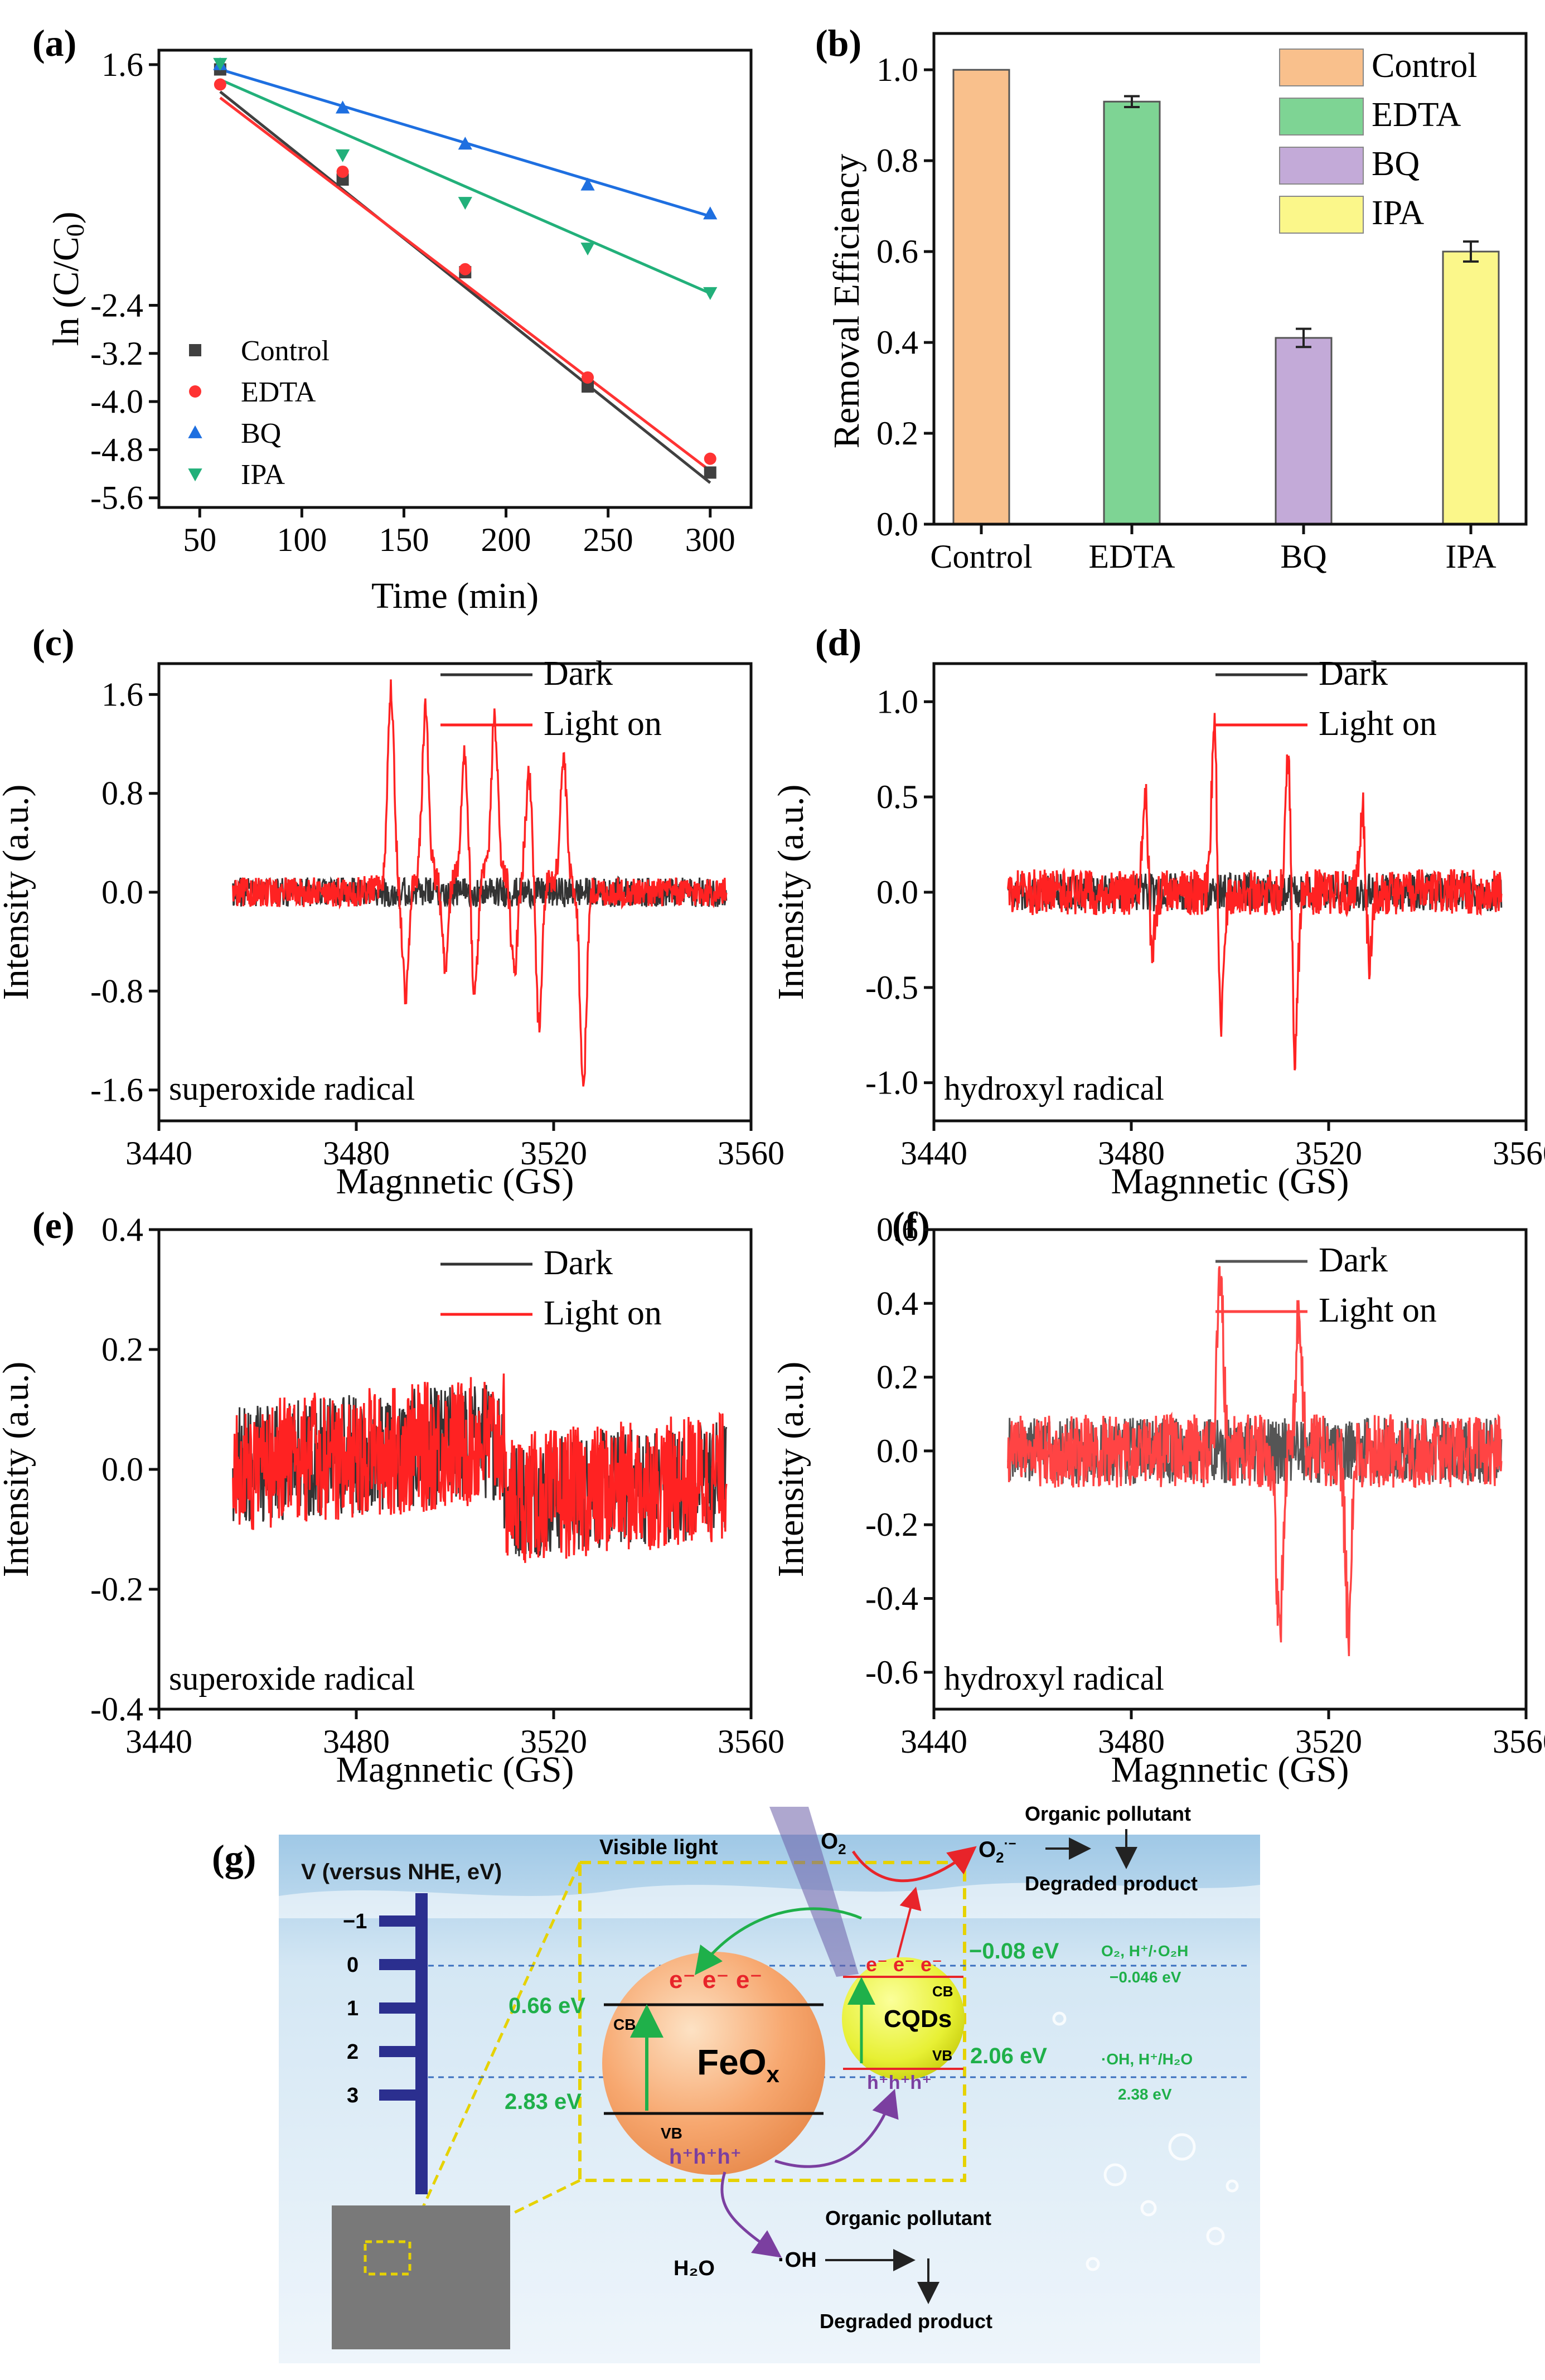 Image resolution: width=1545 pixels, height=2380 pixels. What do you see at coordinates (421, 2277) in the screenshot?
I see `scheme-micrograph-texture` at bounding box center [421, 2277].